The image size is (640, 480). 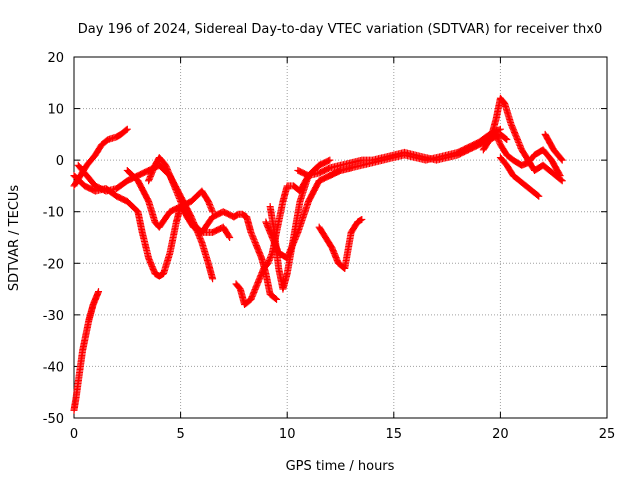 I want to click on x-axis-label: GPS time / hours, so click(x=340, y=466).